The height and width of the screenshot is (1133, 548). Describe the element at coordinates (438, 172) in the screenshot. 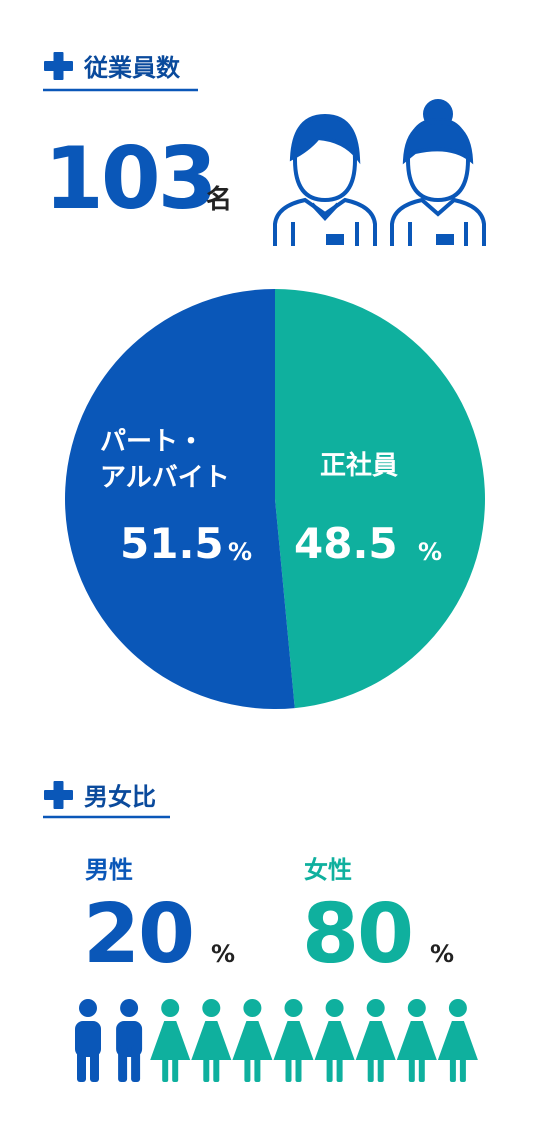

I see `female-staff-icon` at that location.